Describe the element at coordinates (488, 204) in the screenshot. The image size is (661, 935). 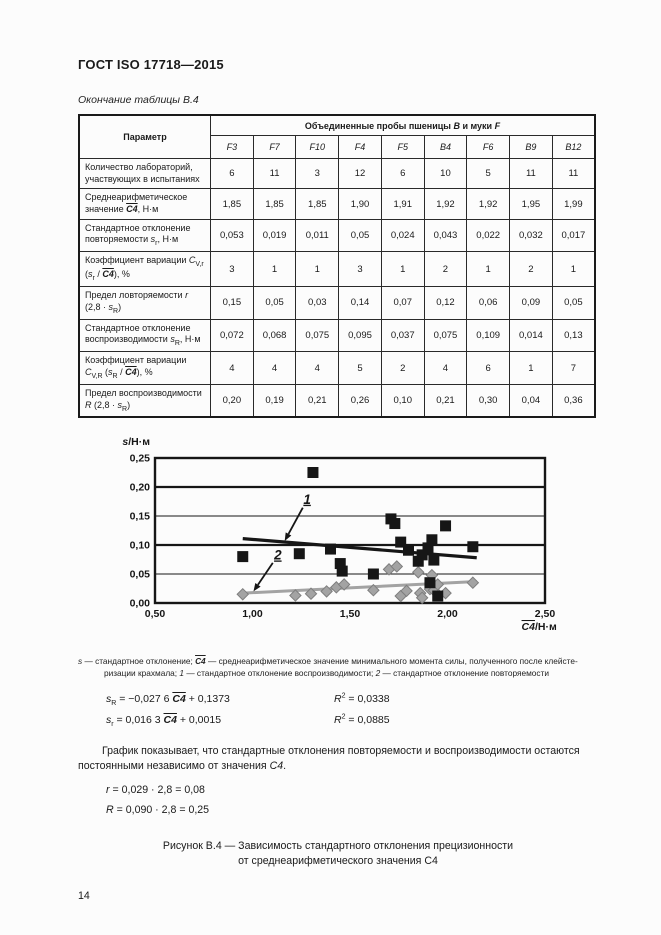
I see `table-cell: 1,92` at that location.